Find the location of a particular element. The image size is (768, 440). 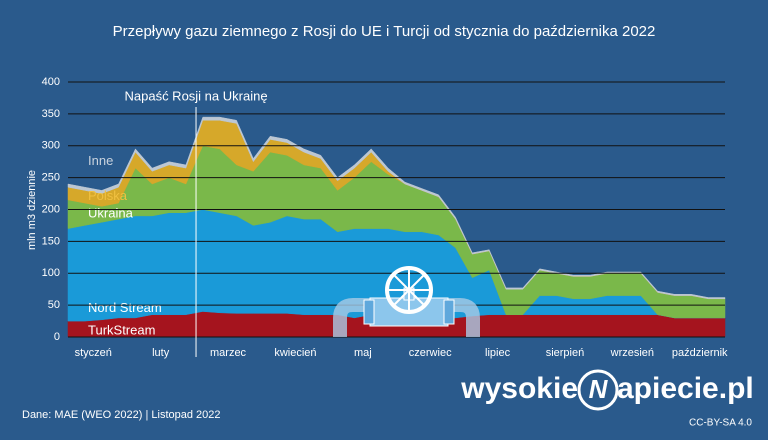

x-tick-label: marzec is located at coordinates (228, 353).